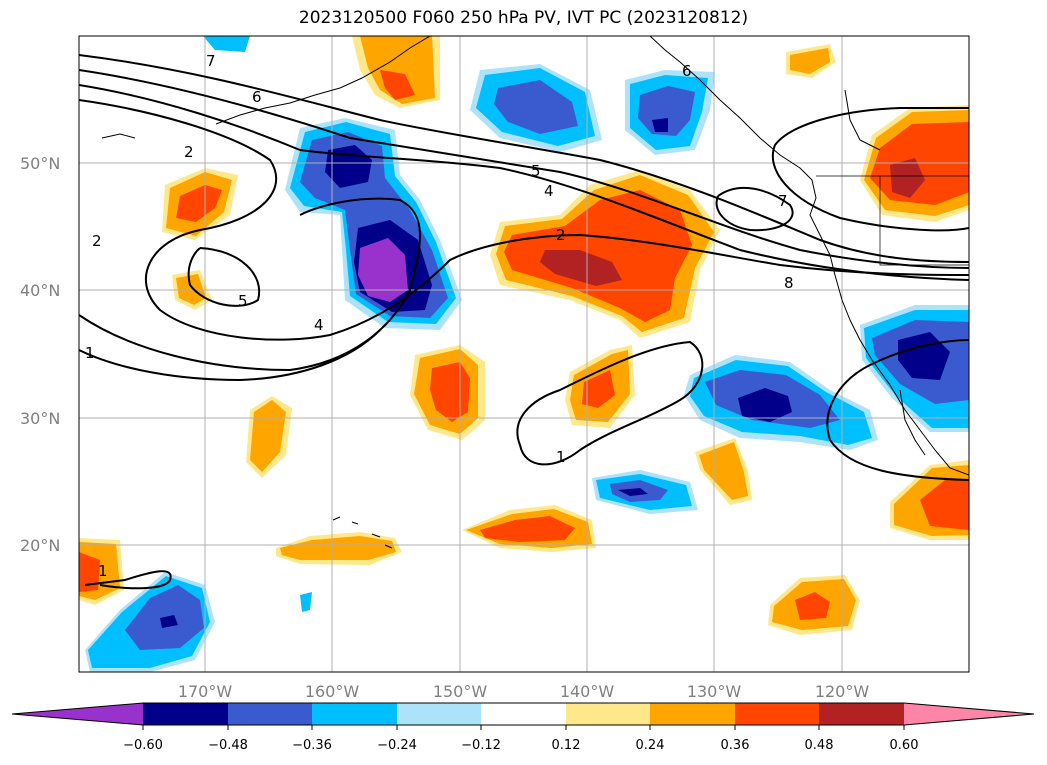  Describe the element at coordinates (40, 290) in the screenshot. I see `lat-label-40n: 40°N` at that location.